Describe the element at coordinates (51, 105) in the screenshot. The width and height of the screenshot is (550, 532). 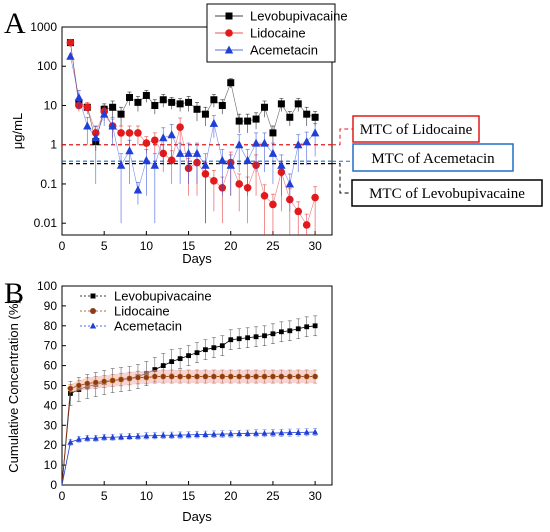
I see `y-tick-label-a: 10` at that location.